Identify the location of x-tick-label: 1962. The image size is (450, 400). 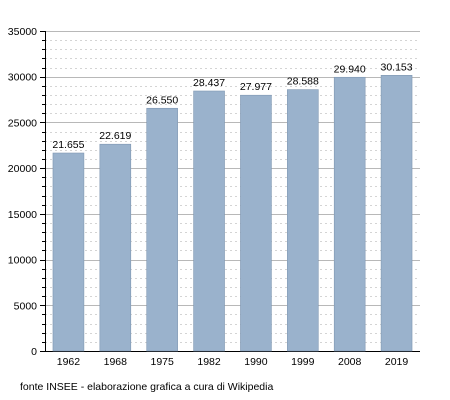
(69, 362).